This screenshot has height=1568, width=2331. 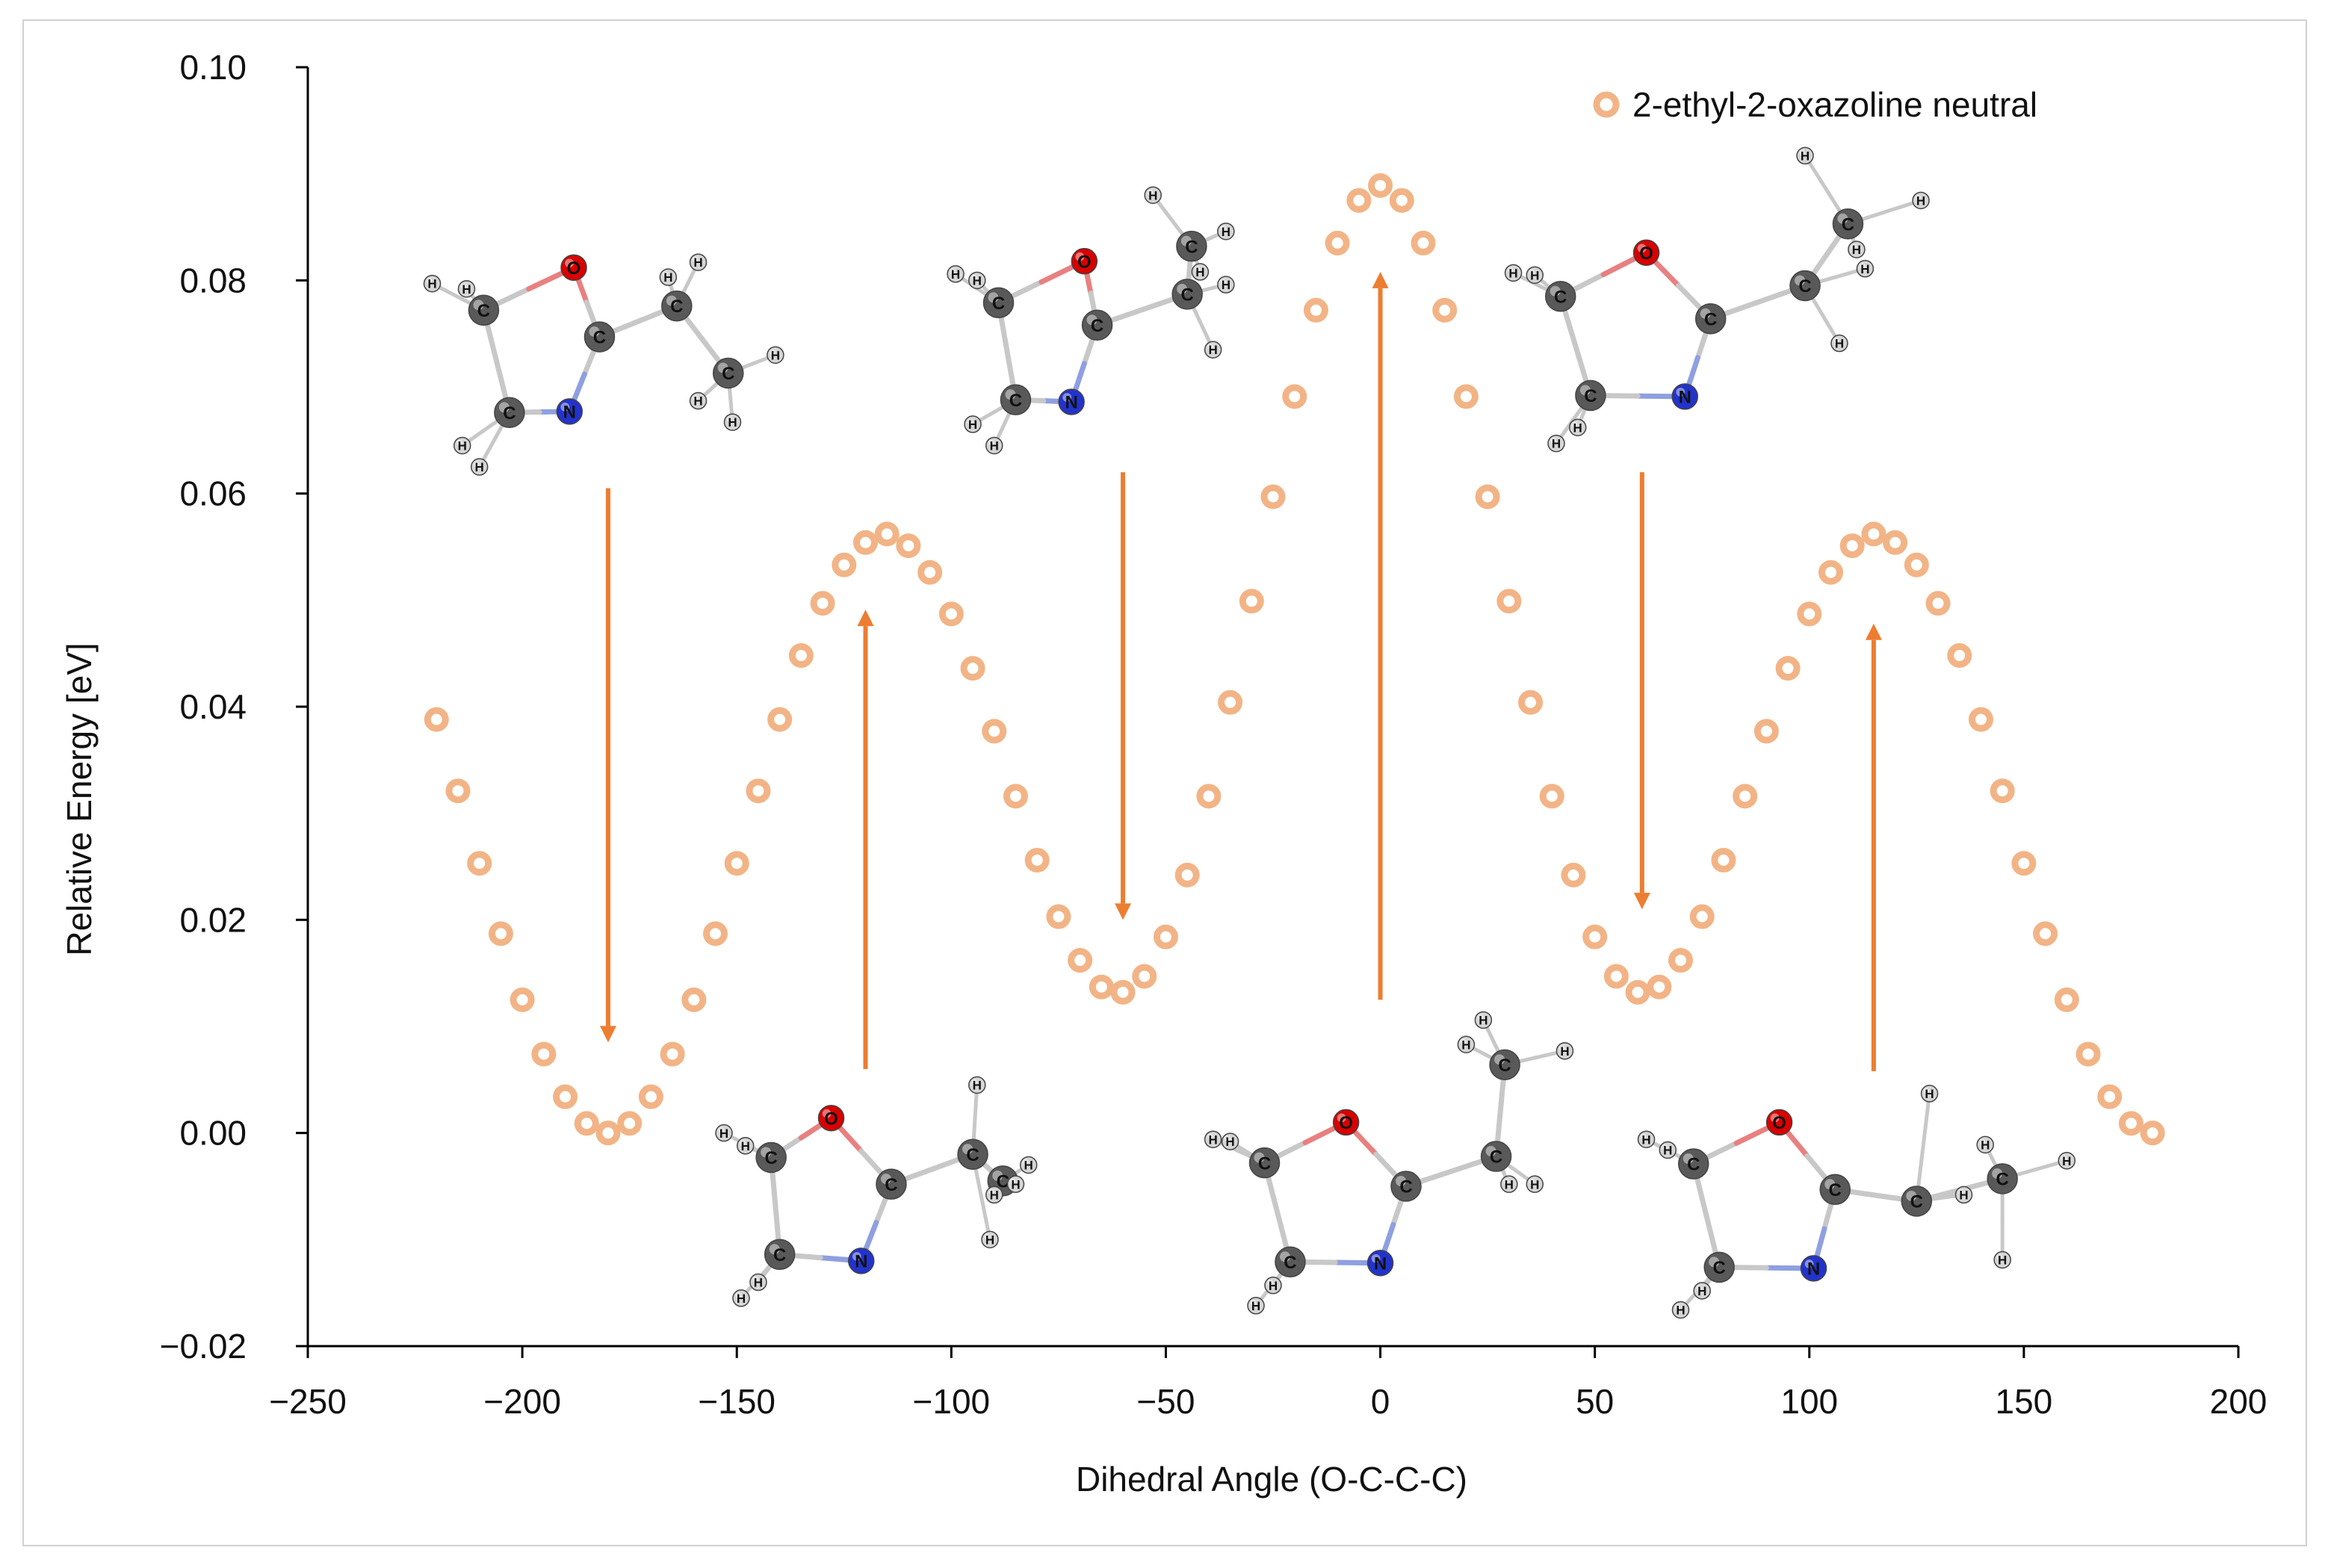 I want to click on y-tick-label: 0.04, so click(x=213, y=706).